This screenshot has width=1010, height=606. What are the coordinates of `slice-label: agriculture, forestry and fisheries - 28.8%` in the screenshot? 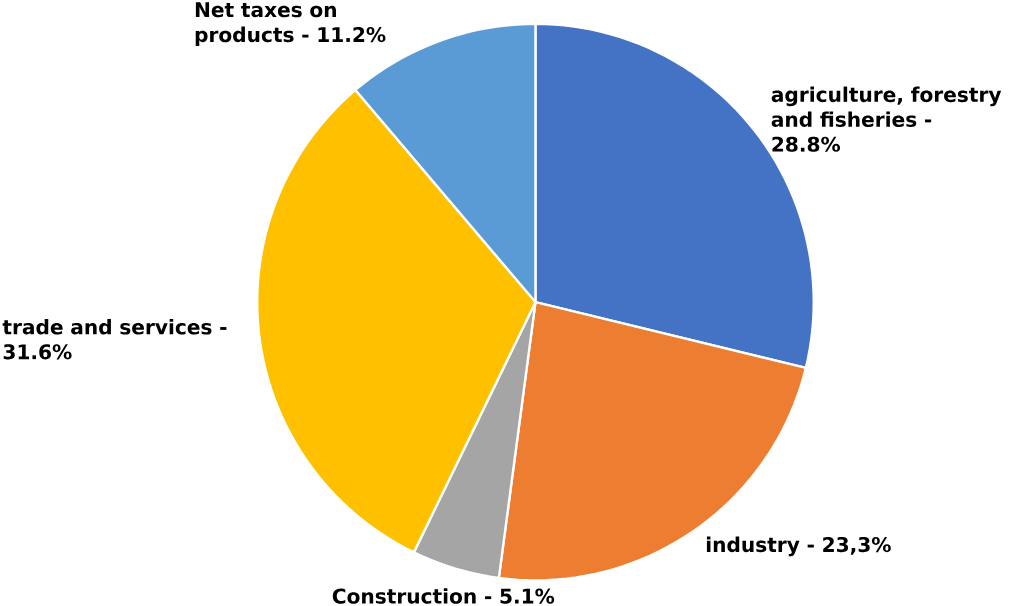 It's located at (886, 119).